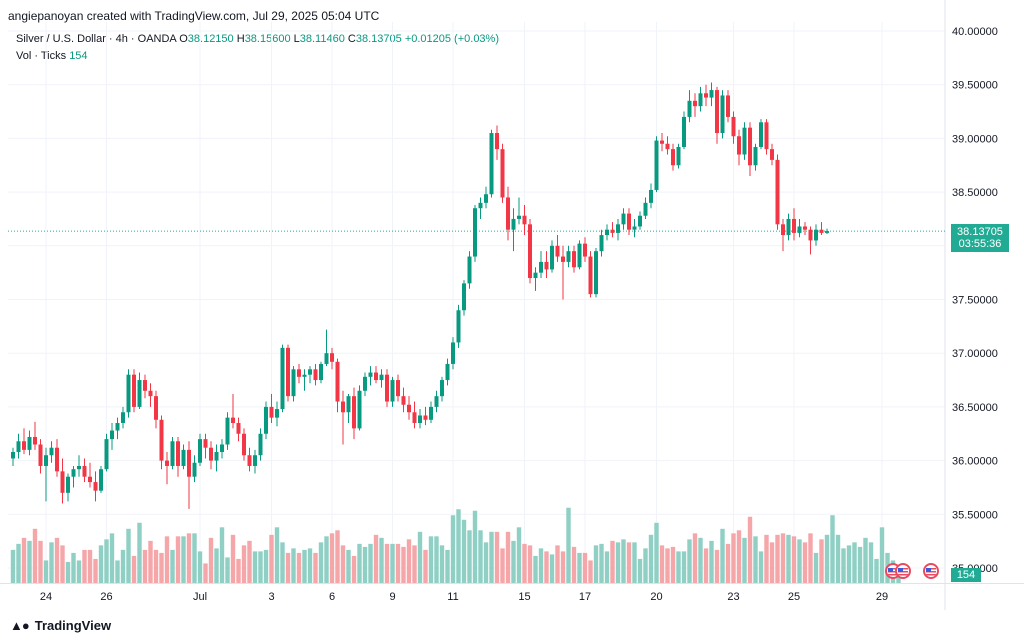  I want to click on last-price-tag: 38.13705 03:55:36, so click(980, 238).